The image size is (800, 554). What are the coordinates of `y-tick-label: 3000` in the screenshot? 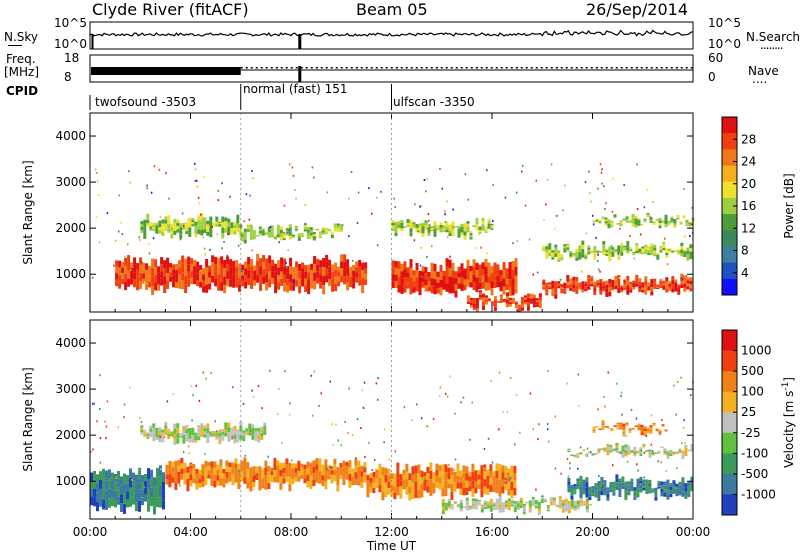 It's located at (70, 389).